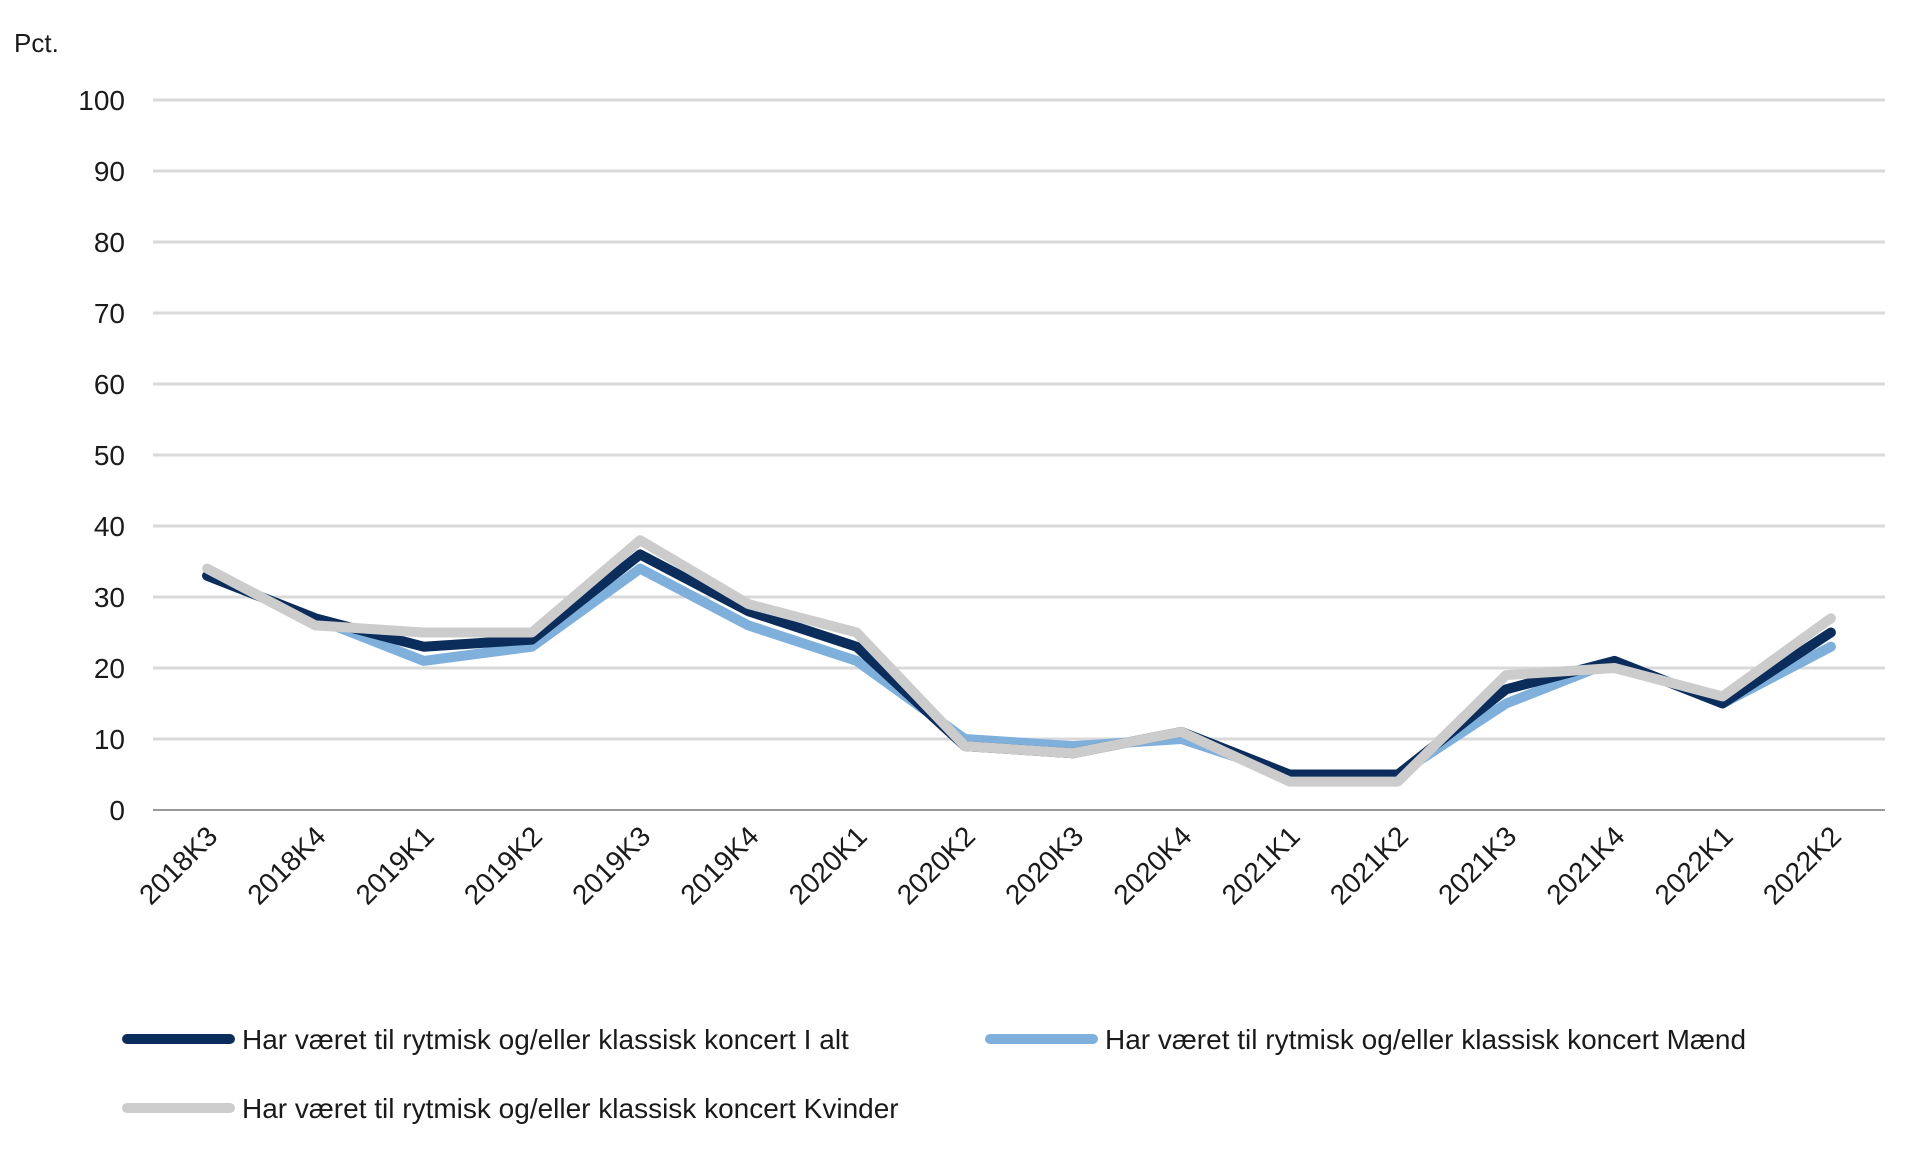 The height and width of the screenshot is (1152, 1920). I want to click on y-axis-ticks: 0 10 20 30 40 50 60 70 80 90 100, so click(101, 455).